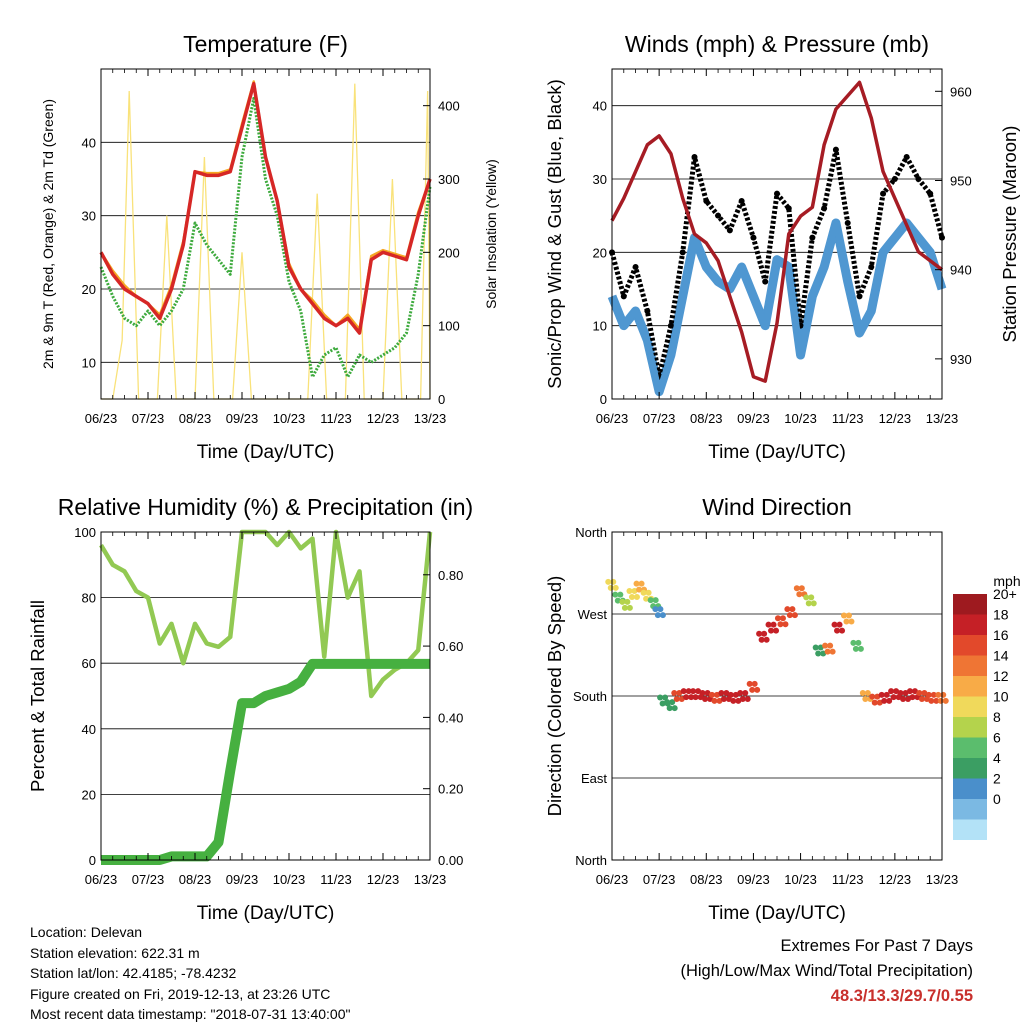  I want to click on legend-label: 14, so click(1001, 656).